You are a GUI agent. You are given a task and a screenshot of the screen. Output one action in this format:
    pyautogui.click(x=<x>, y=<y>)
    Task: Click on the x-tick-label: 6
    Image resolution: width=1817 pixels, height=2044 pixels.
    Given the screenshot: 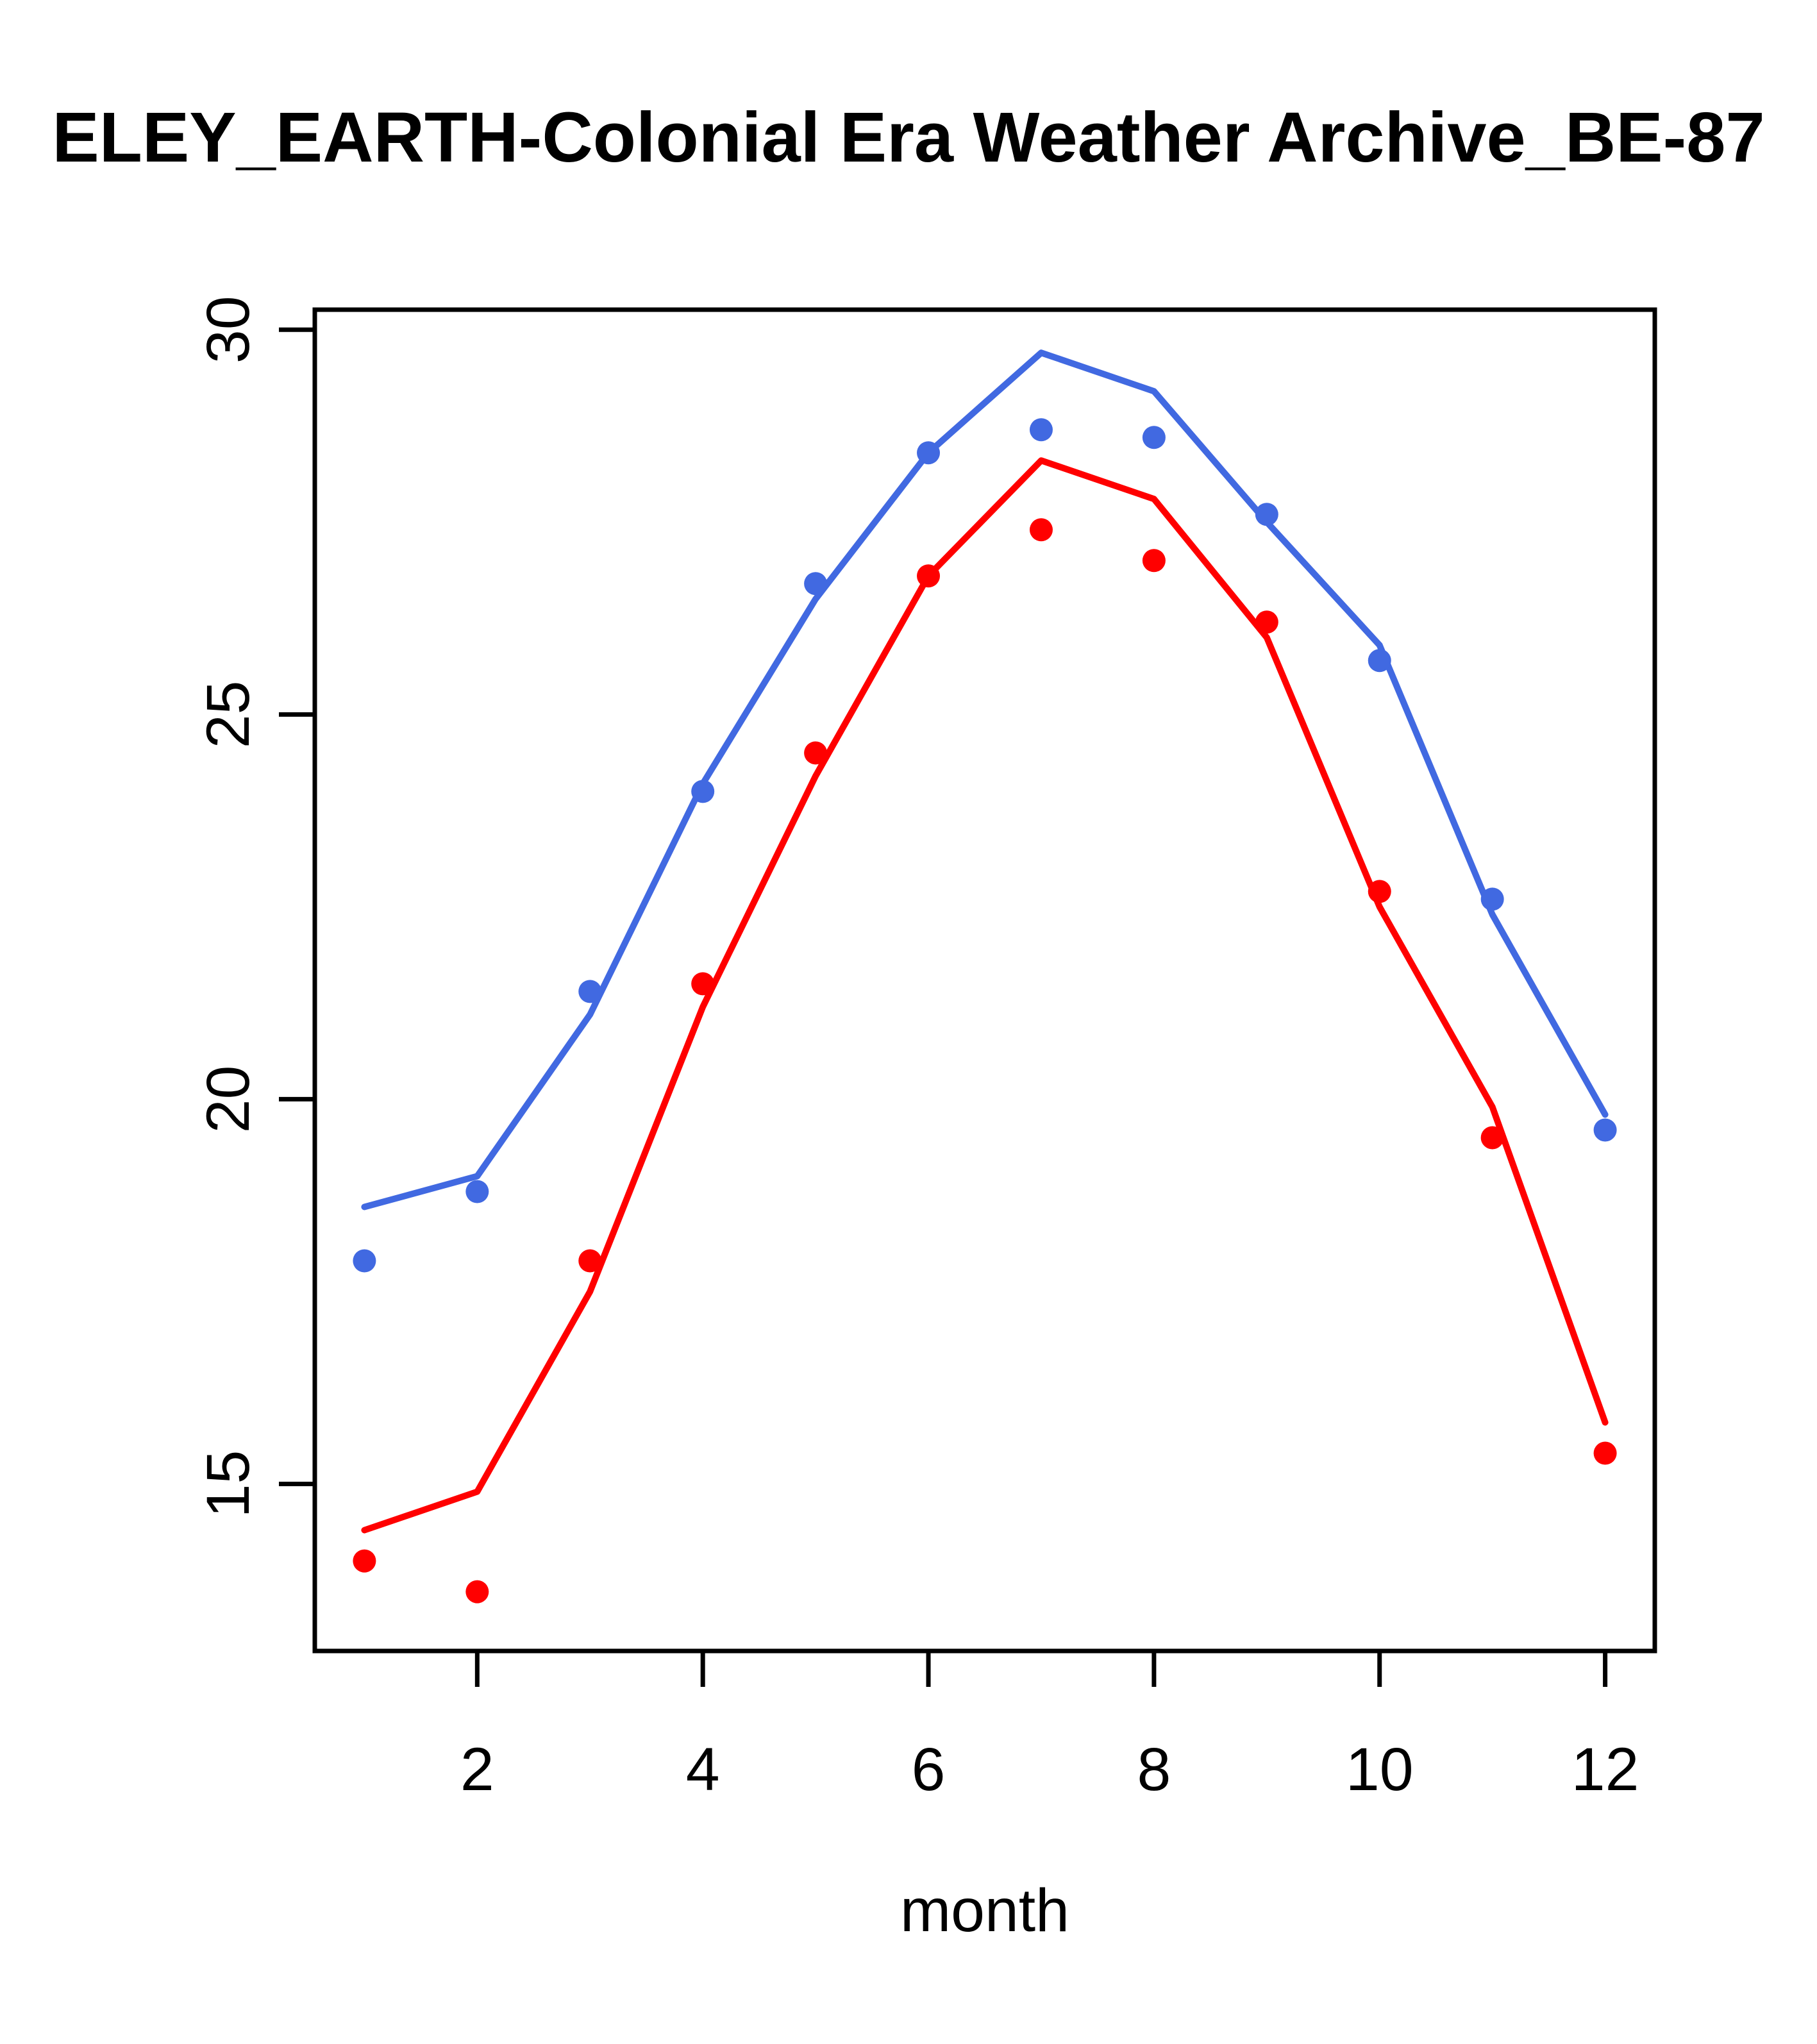 What is the action you would take?
    pyautogui.click(x=929, y=1770)
    